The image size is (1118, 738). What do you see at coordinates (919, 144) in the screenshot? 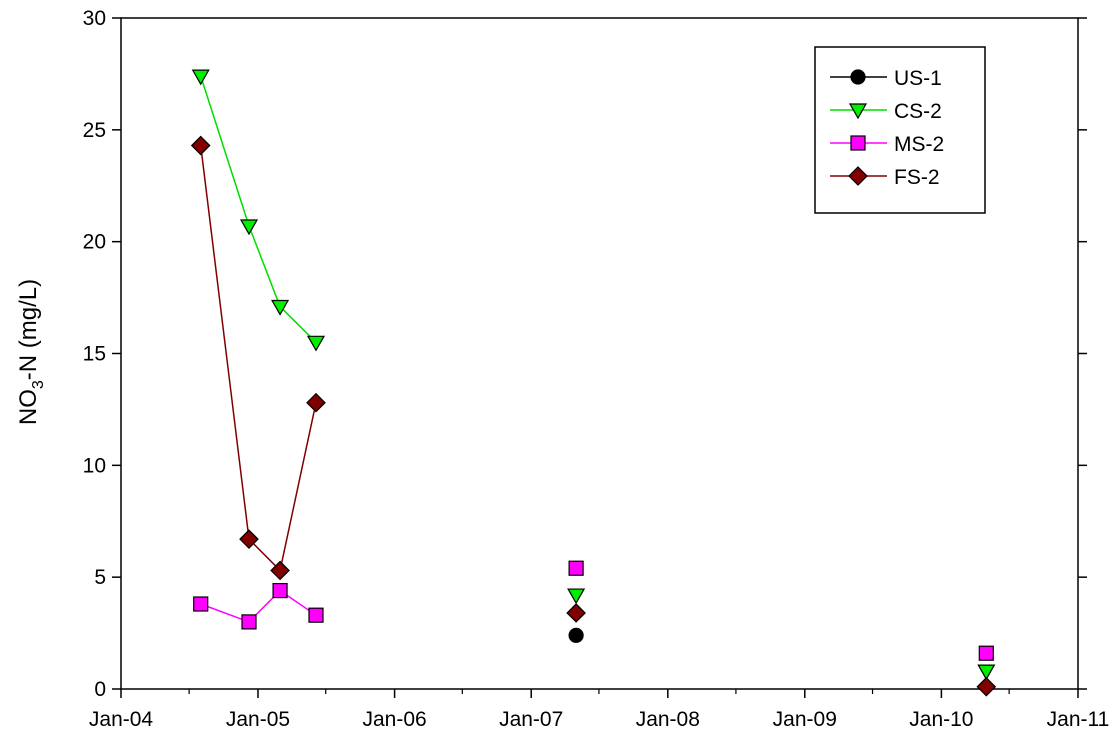
I see `legend-label: MS-2` at bounding box center [919, 144].